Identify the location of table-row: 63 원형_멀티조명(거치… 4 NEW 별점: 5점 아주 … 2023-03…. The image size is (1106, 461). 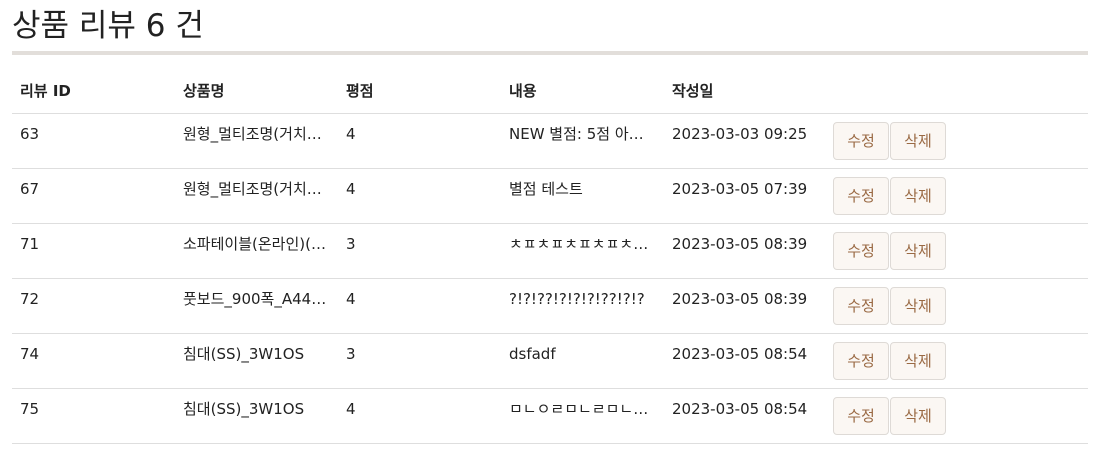
(550, 141).